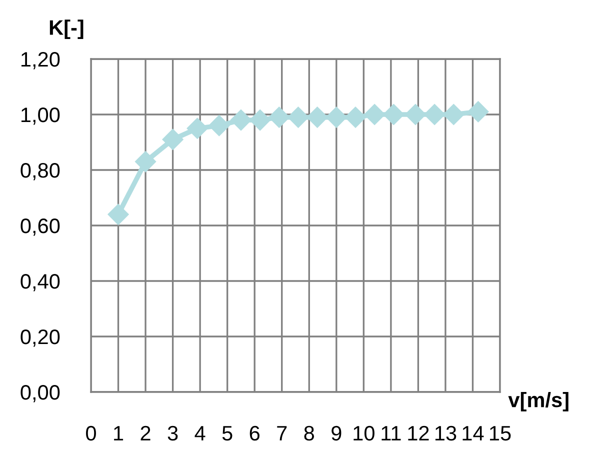  I want to click on x-tick-label: 3, so click(173, 433).